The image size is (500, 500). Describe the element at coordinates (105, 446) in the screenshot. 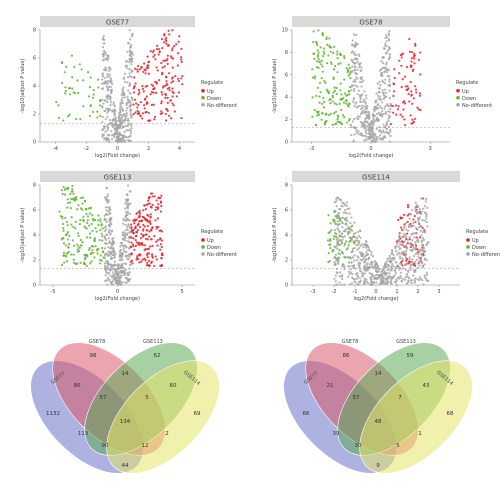

I see `venn-region-count-ACD: 90` at that location.